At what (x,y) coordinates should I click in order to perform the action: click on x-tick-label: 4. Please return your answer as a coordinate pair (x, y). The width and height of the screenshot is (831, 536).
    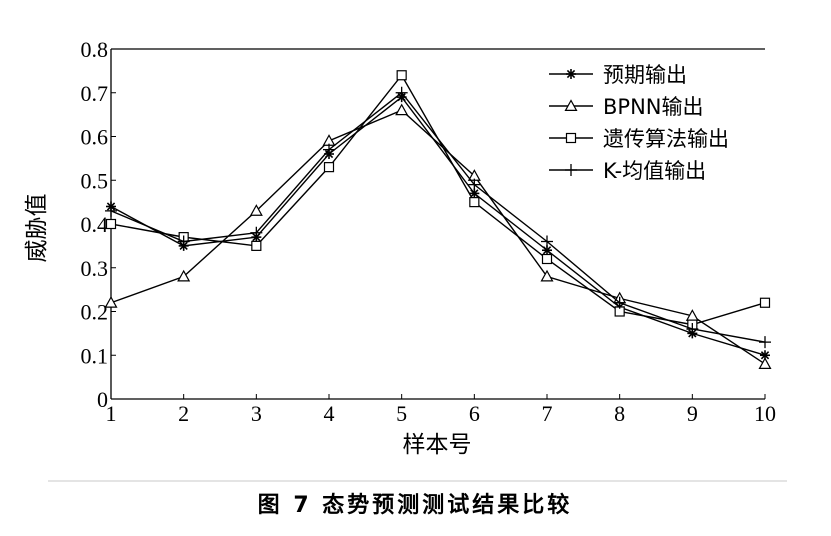
    Looking at the image, I should click on (329, 413).